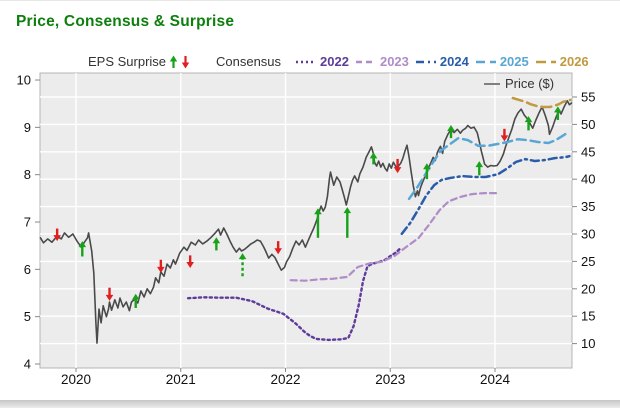 This screenshot has width=620, height=408. Describe the element at coordinates (249, 61) in the screenshot. I see `consensus-label: Consensus` at that location.